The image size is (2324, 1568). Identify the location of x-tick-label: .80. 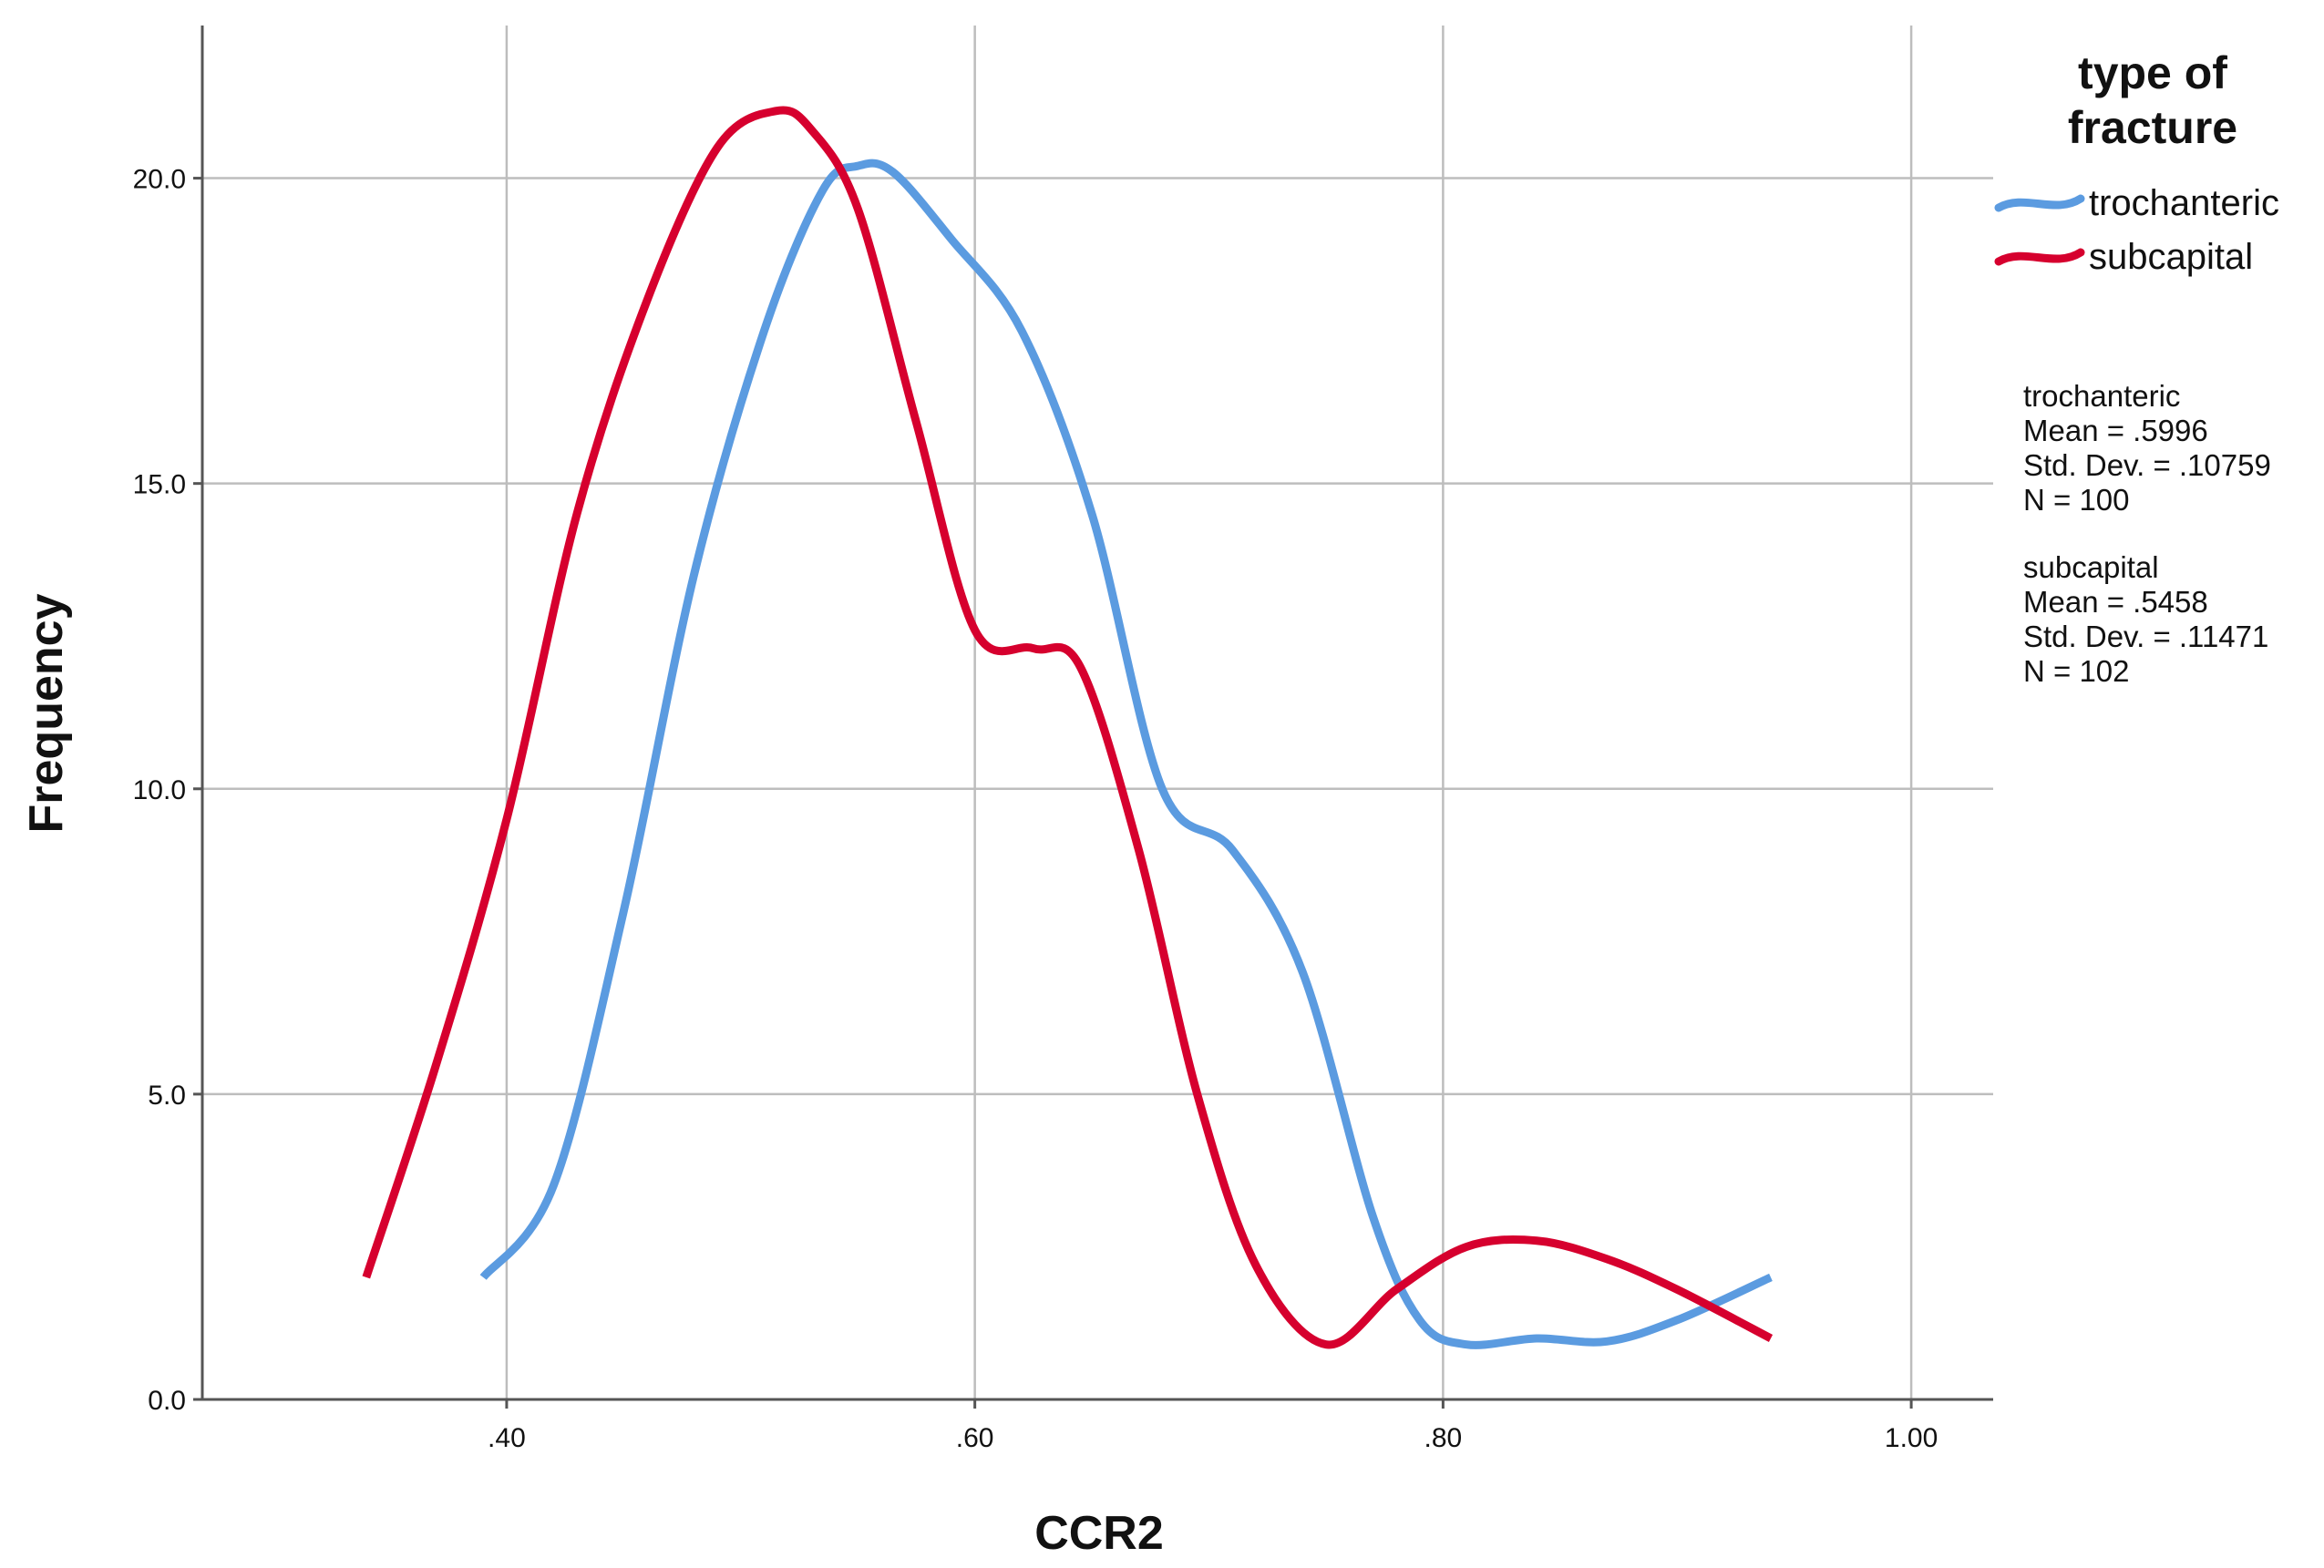
(1443, 1438).